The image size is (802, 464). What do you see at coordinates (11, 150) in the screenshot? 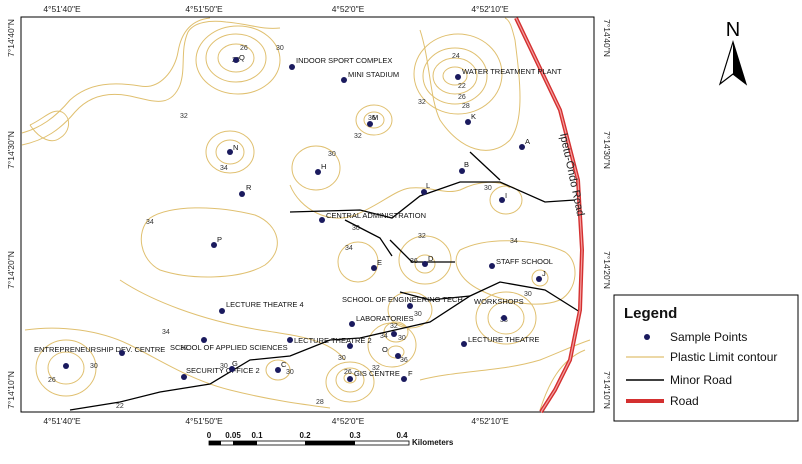
I see `left-coord-2: 7°14'30"N` at bounding box center [11, 150].